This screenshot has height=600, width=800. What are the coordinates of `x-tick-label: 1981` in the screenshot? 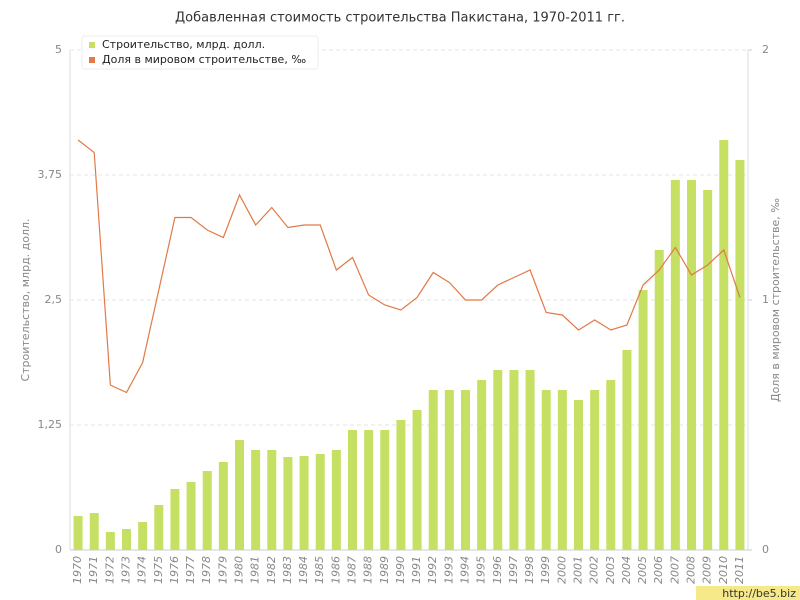 It's located at (255, 570).